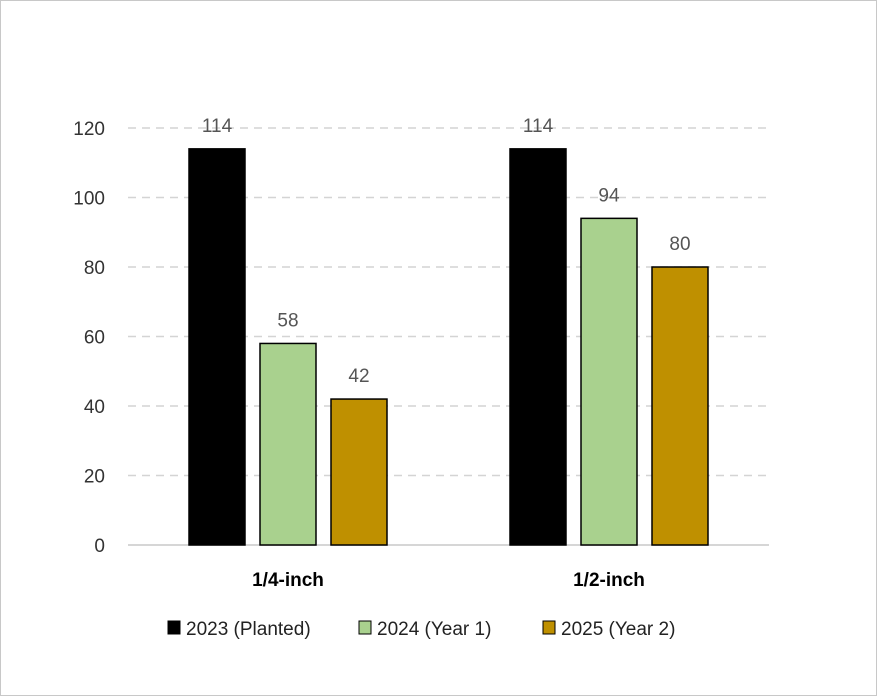  Describe the element at coordinates (358, 376) in the screenshot. I see `data-label: 42` at that location.